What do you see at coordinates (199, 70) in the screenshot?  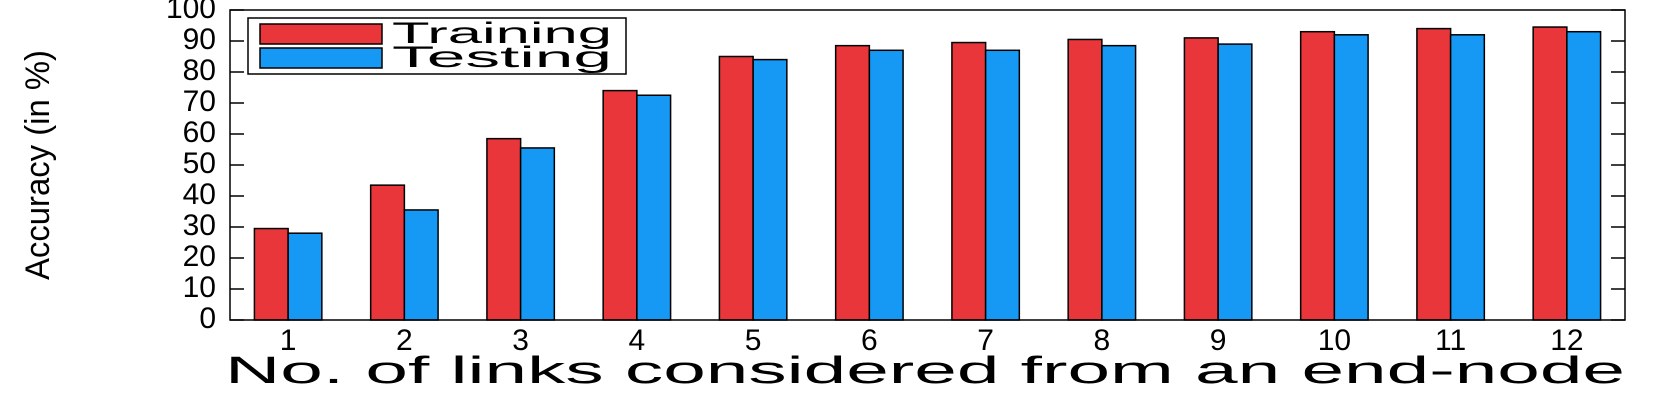 I see `y-tick-label: 80` at bounding box center [199, 70].